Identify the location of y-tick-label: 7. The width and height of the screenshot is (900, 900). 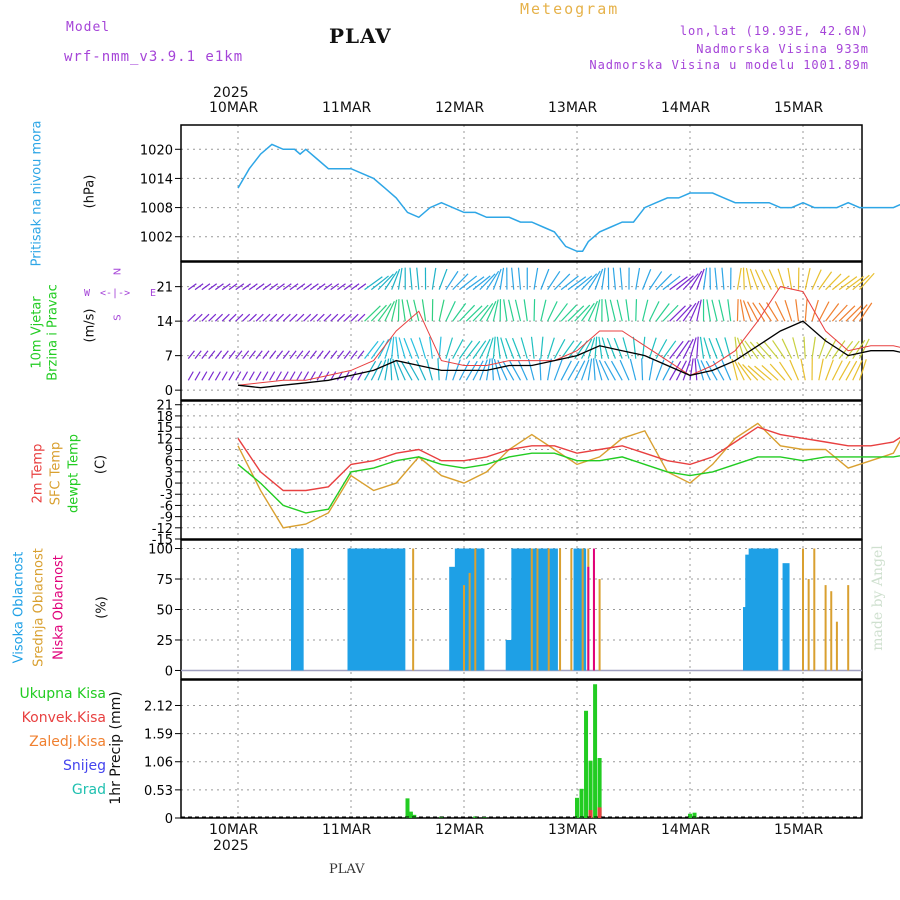
(169, 357).